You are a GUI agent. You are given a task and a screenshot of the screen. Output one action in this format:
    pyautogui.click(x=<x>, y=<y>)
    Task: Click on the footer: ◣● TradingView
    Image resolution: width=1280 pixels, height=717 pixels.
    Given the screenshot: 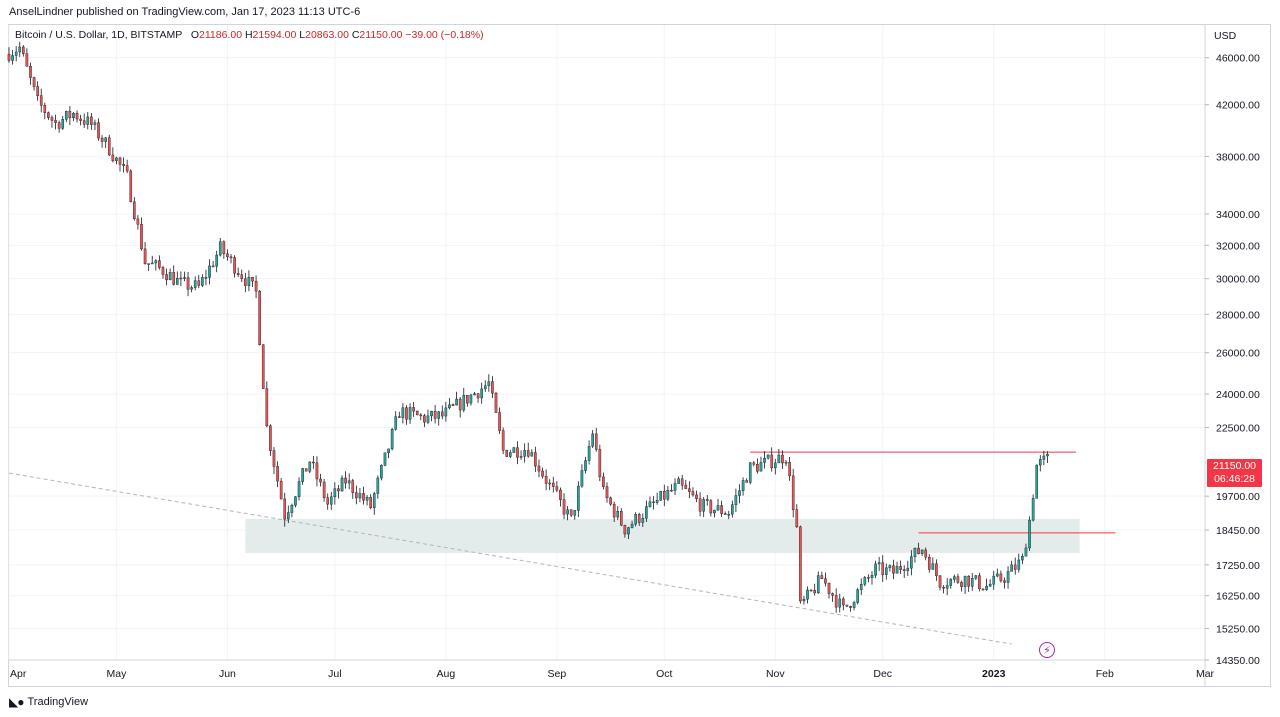 What is the action you would take?
    pyautogui.click(x=48, y=702)
    